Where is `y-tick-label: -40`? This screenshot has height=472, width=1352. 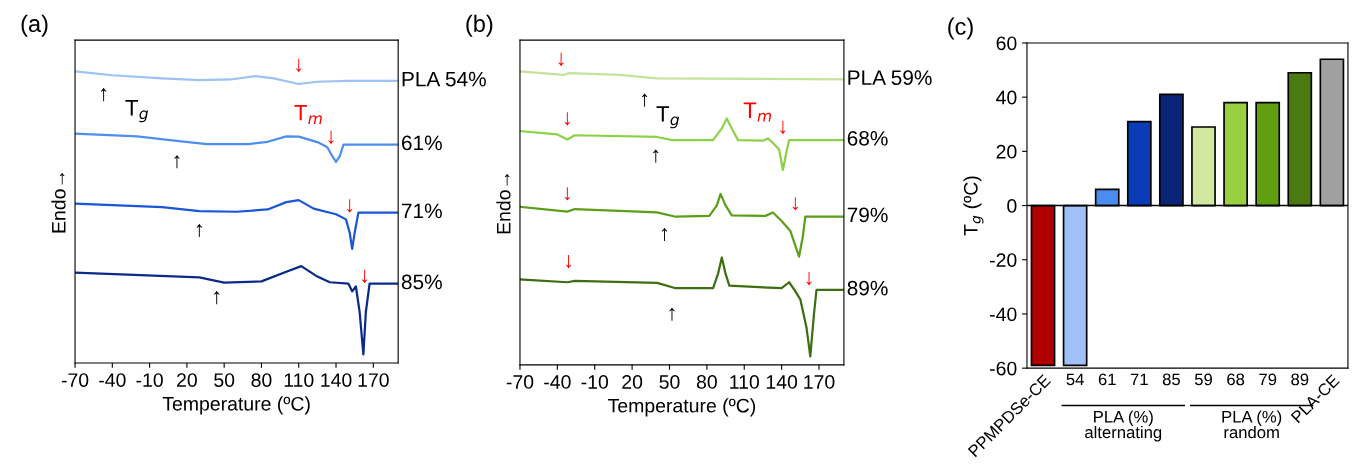
y-tick-label: -40 is located at coordinates (1003, 314).